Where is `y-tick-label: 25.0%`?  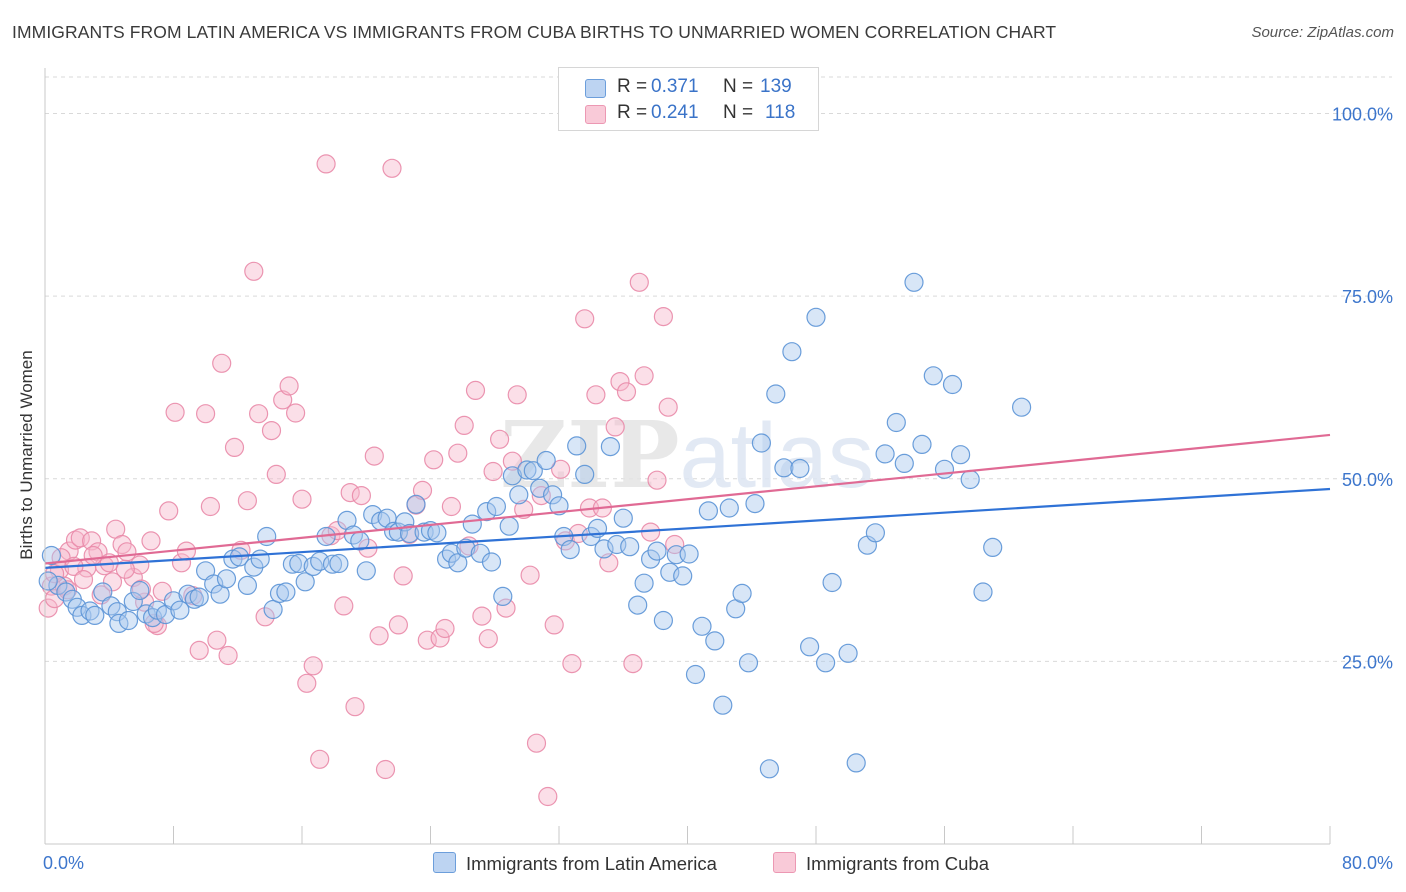
y-tick-label: 25.0% is located at coordinates (1367, 662).